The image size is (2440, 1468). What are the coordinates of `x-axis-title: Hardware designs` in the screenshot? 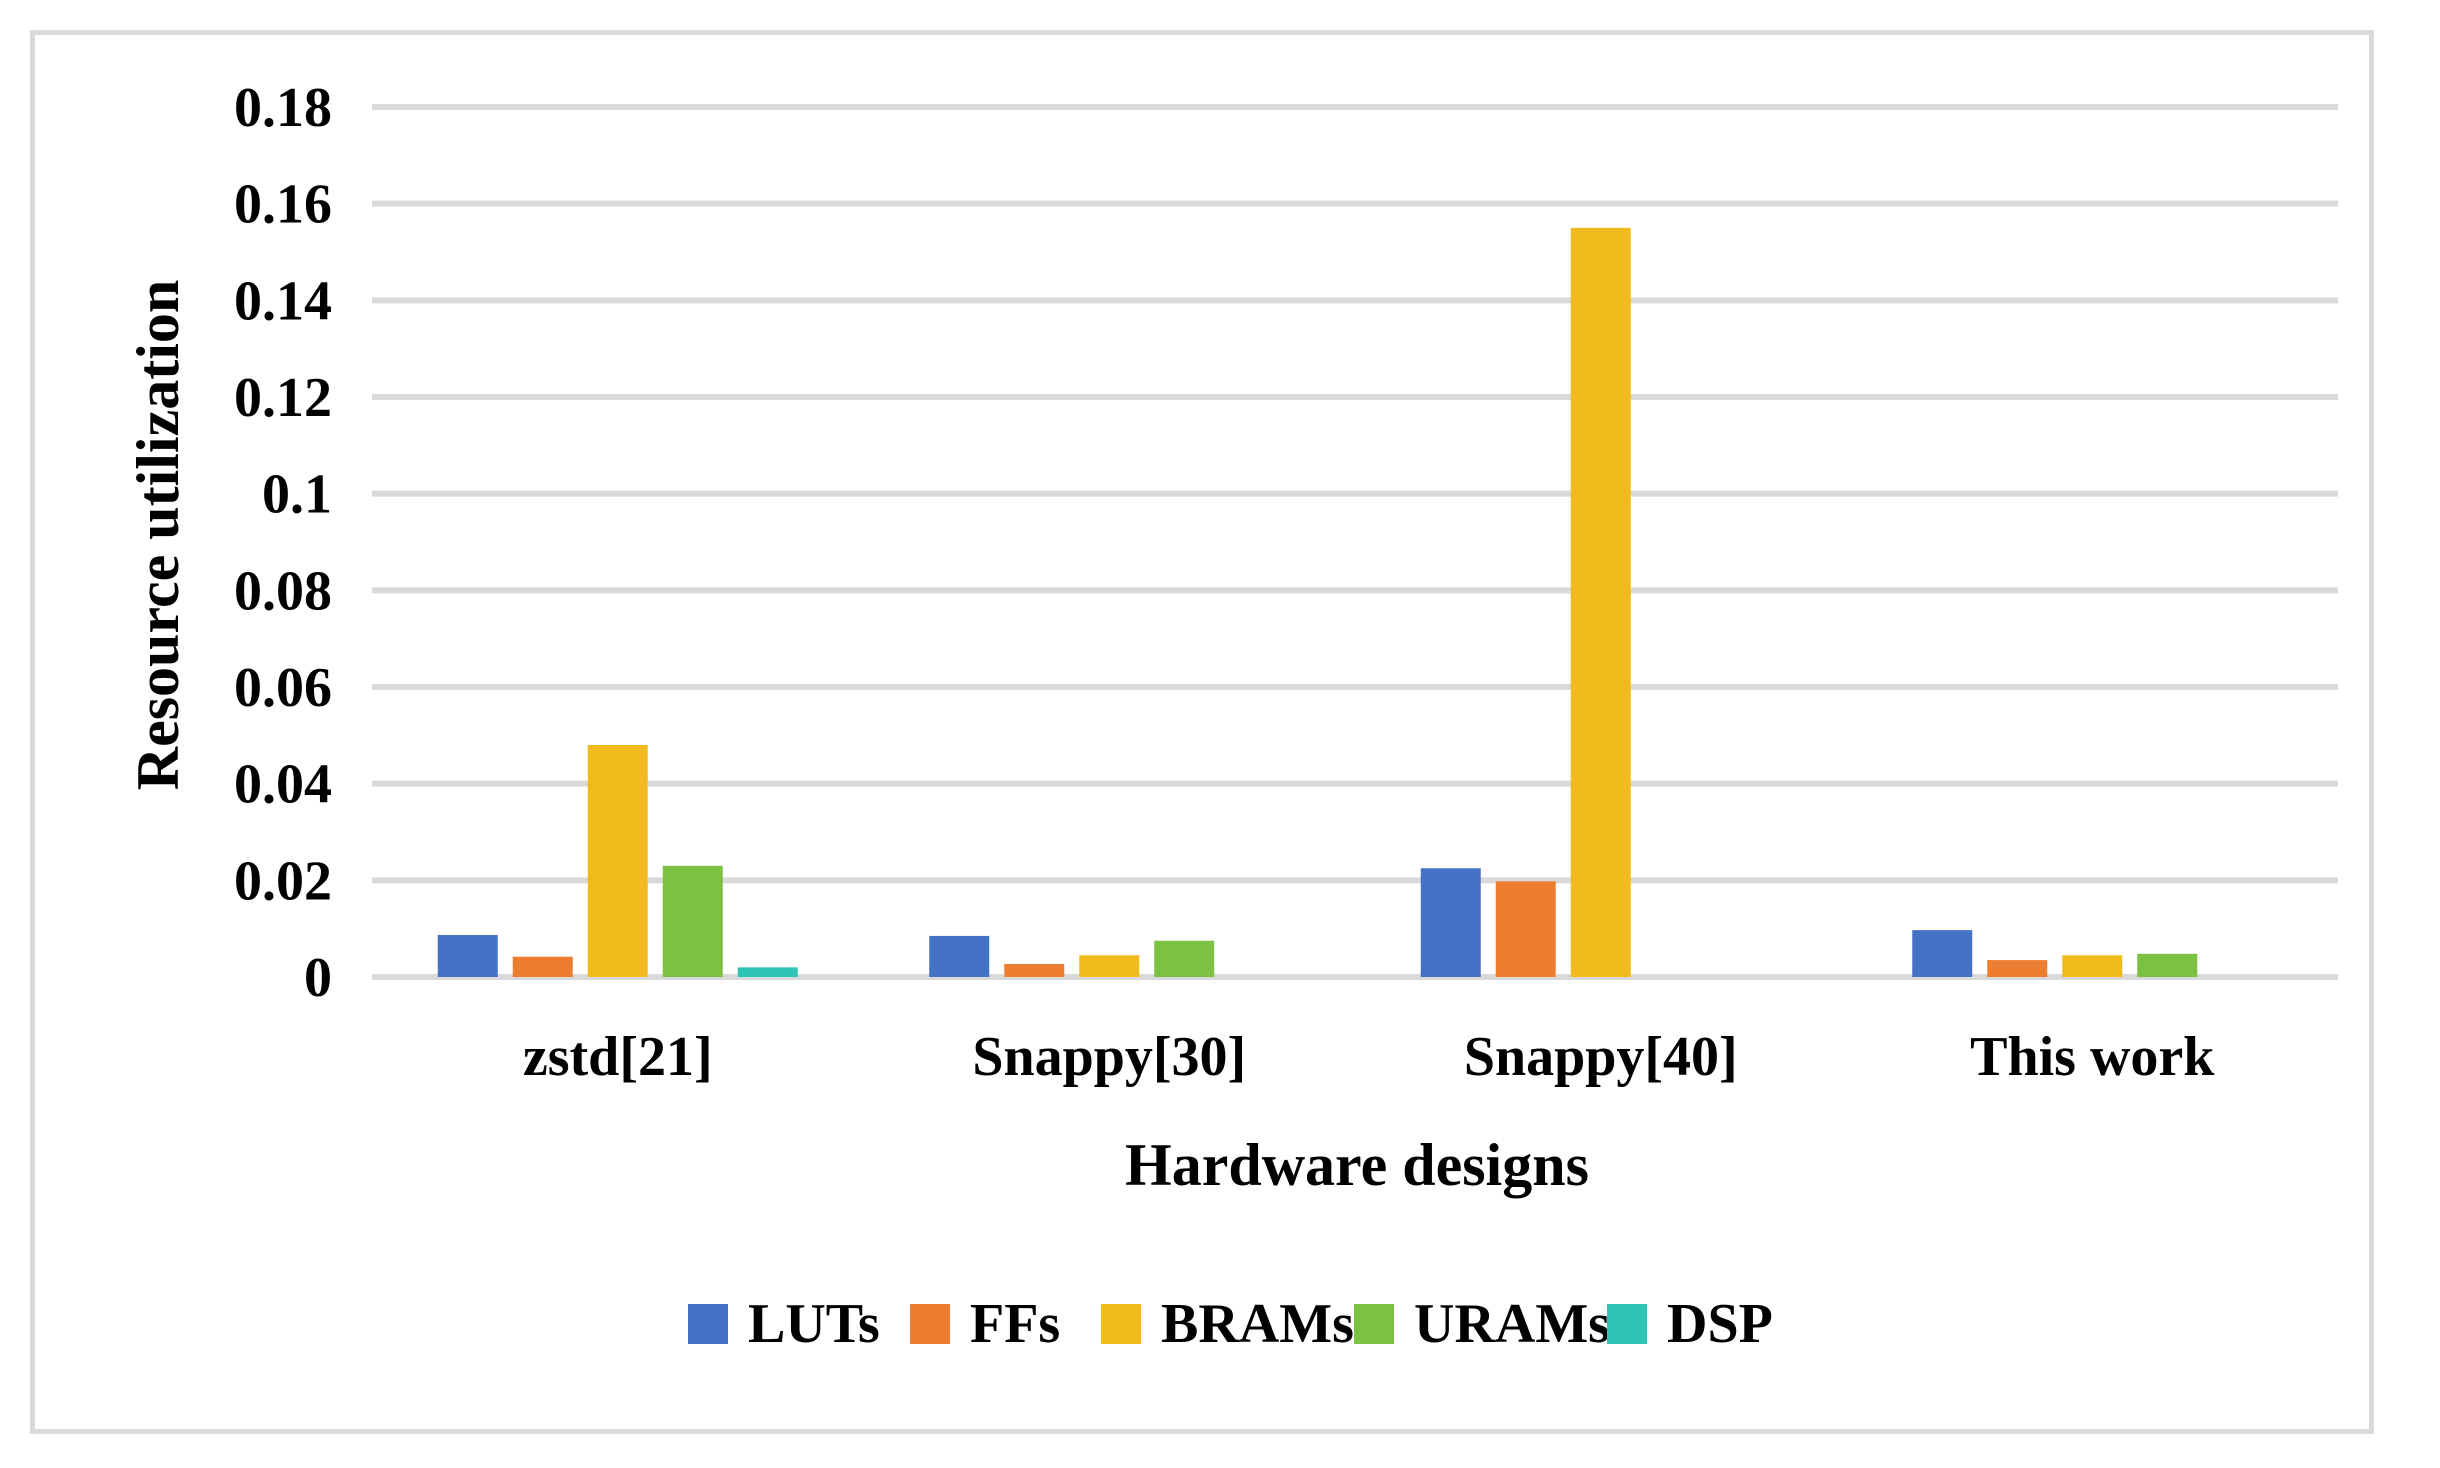 It's located at (1357, 1165).